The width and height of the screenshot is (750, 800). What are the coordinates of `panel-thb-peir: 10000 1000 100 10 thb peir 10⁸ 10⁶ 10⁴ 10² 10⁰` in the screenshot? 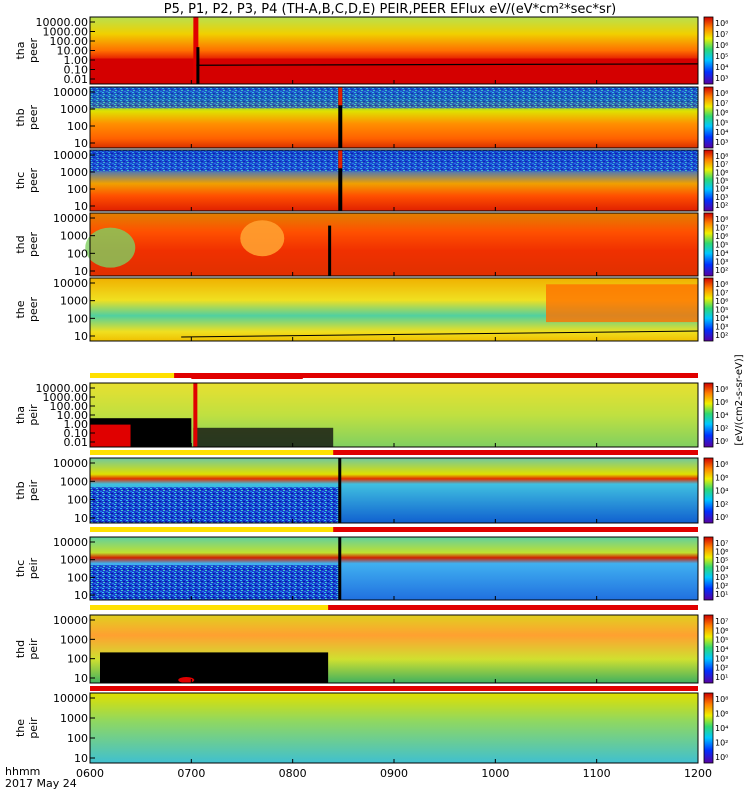 It's located at (371, 491).